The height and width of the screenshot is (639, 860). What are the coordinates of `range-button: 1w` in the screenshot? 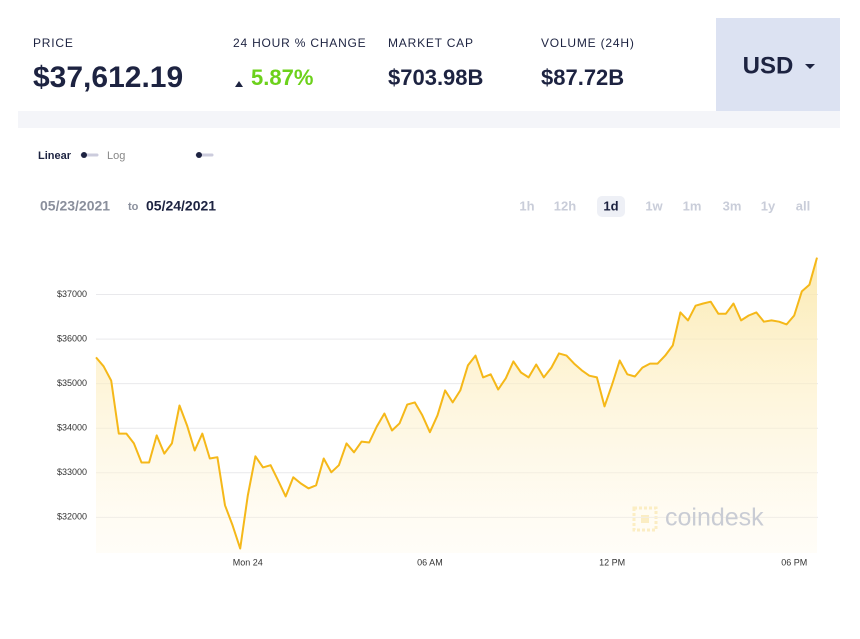 It's located at (654, 205).